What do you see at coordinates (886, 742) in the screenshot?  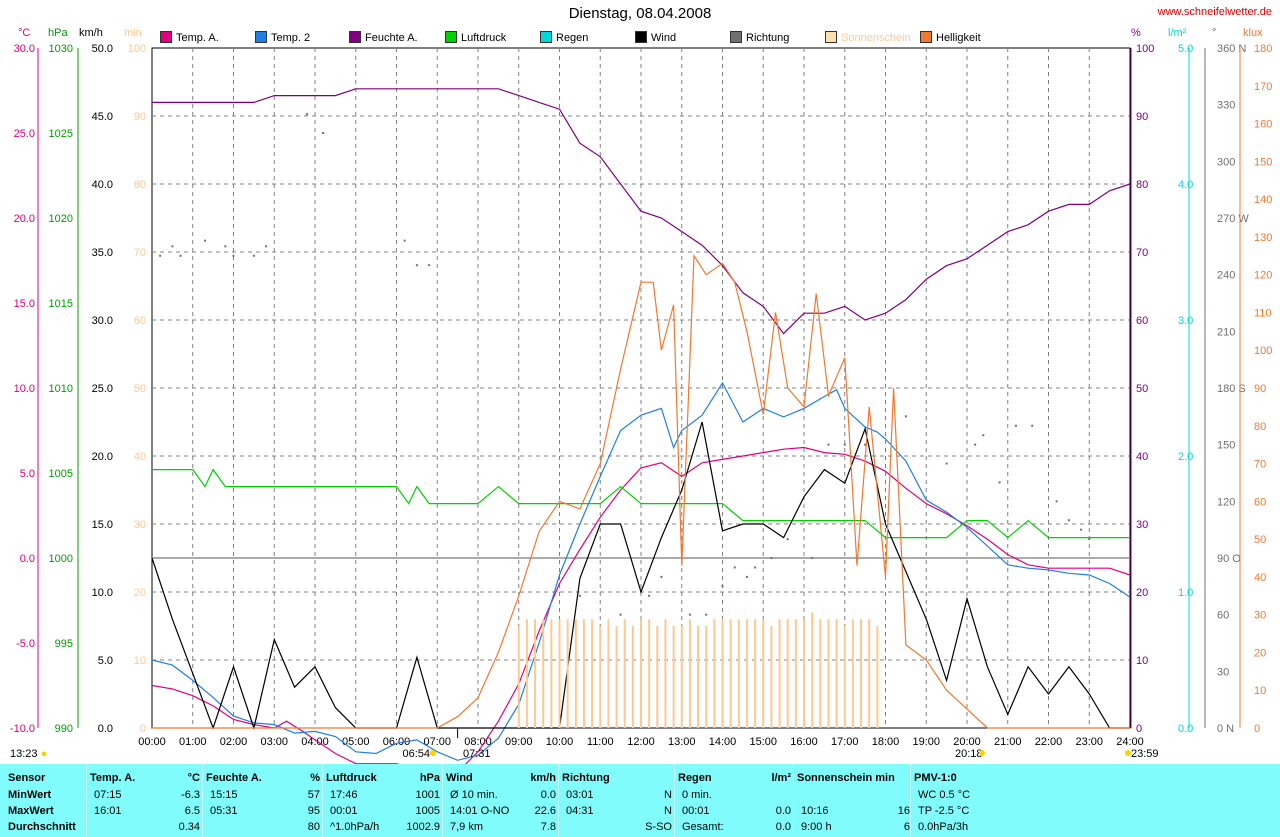 I see `tick-x-18: 18:00` at bounding box center [886, 742].